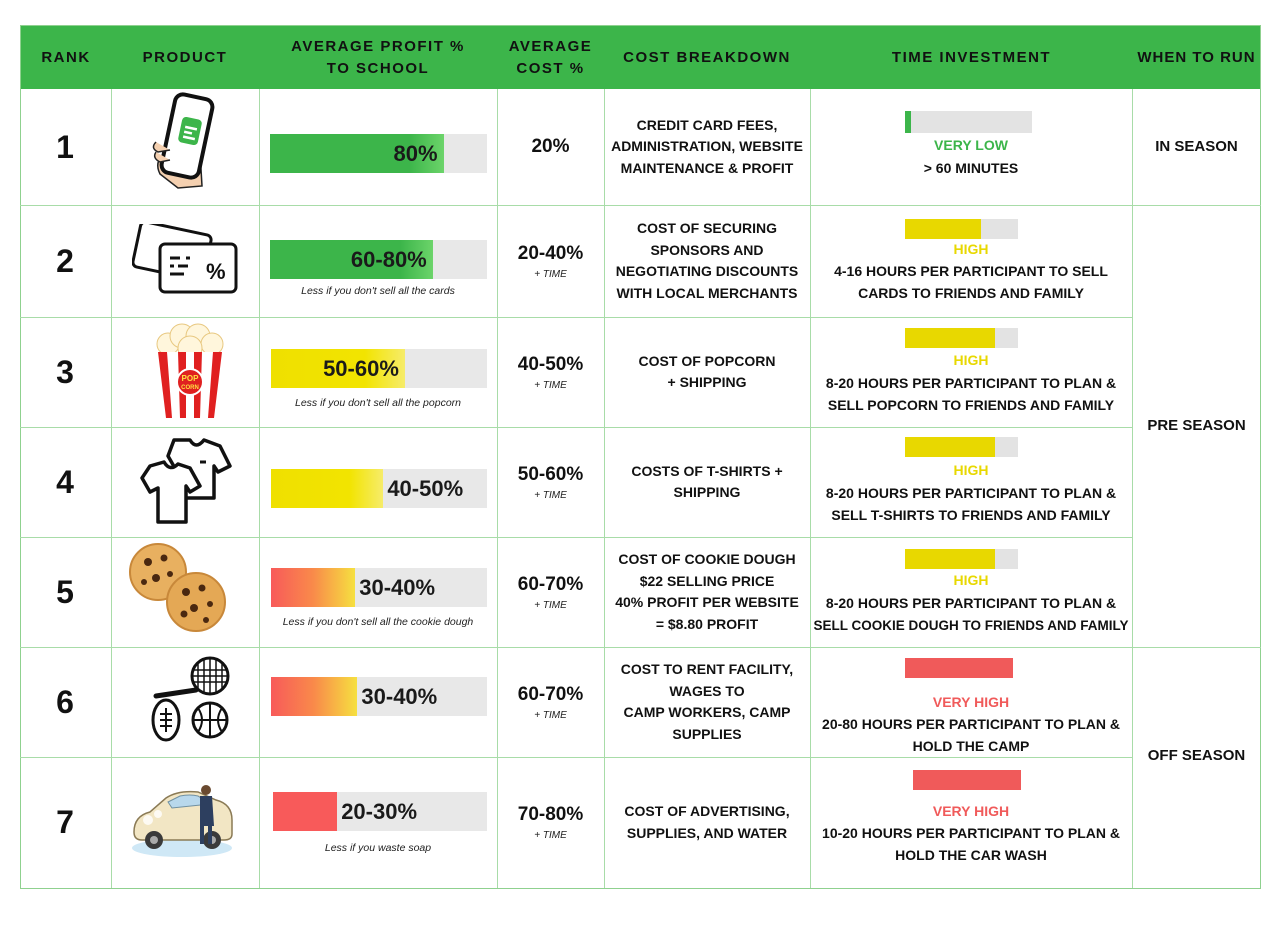 The image size is (1280, 931). What do you see at coordinates (971, 249) in the screenshot?
I see `time-level-2: HIGH` at bounding box center [971, 249].